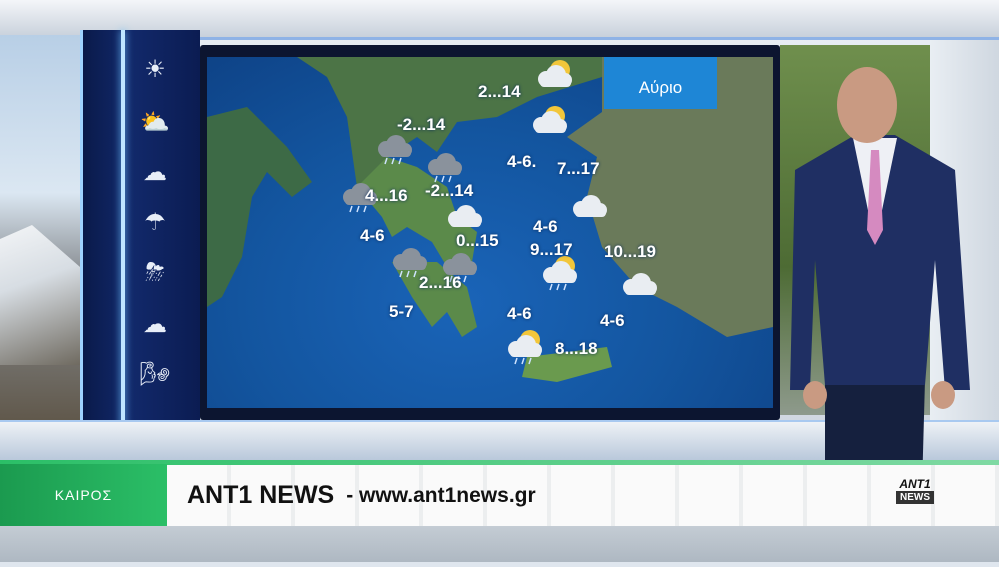 The image size is (999, 567). I want to click on thunderstorm-icon: ⛈, so click(155, 272).